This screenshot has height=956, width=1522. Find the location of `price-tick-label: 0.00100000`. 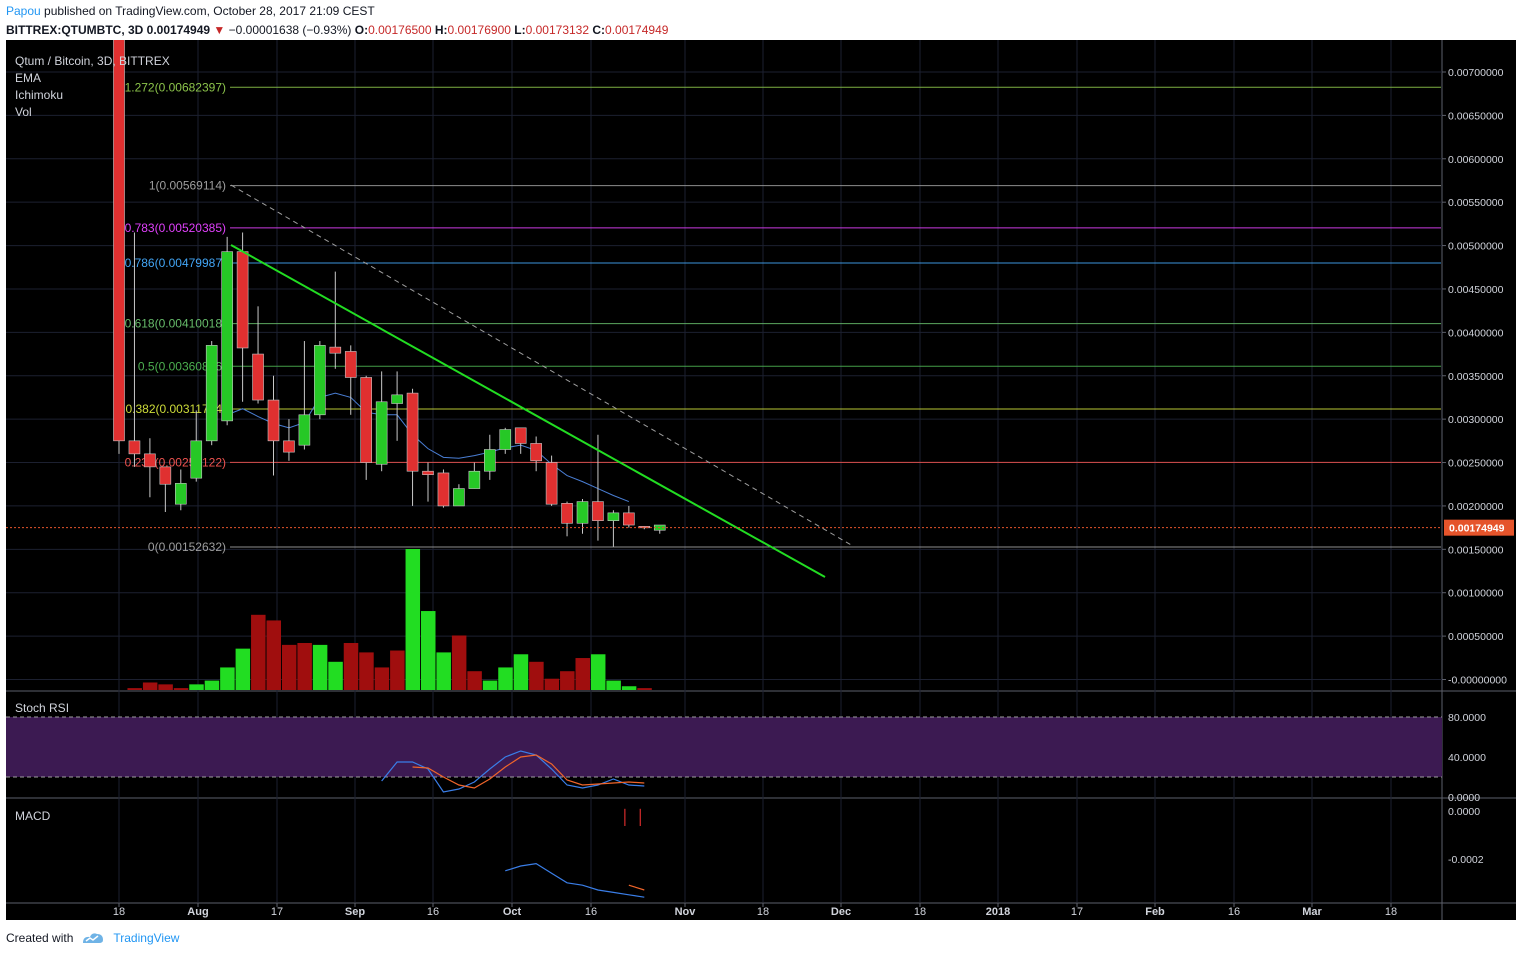

price-tick-label: 0.00100000 is located at coordinates (1476, 594).